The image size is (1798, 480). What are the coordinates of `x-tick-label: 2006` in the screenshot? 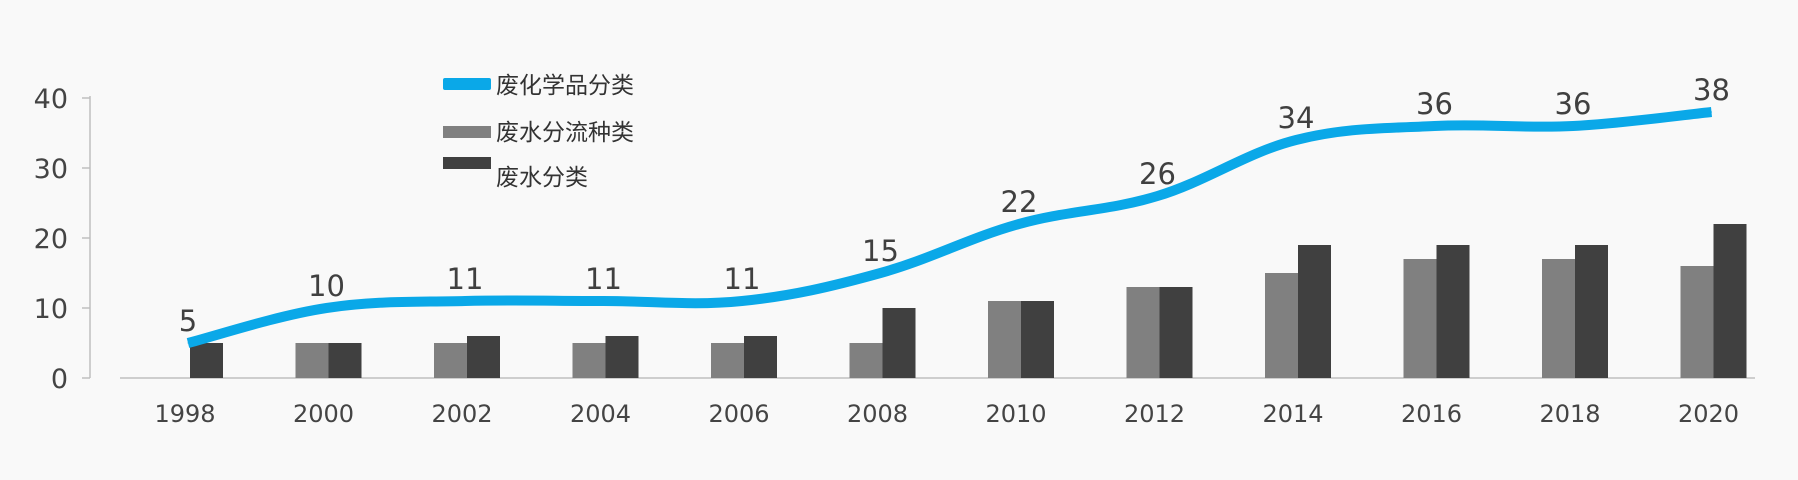 It's located at (738, 414).